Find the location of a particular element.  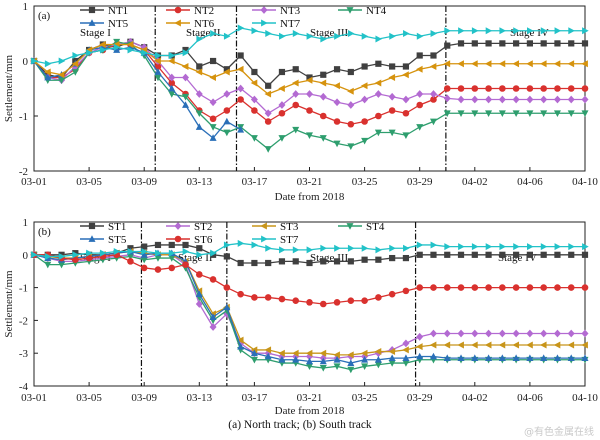

x-tick-label: 03-09 is located at coordinates (144, 398).